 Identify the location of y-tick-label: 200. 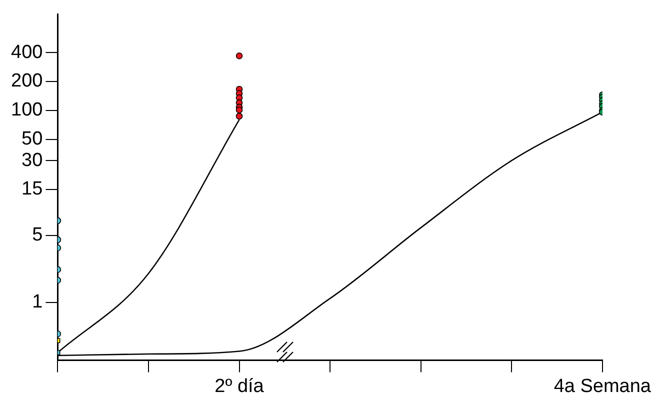
(27, 81).